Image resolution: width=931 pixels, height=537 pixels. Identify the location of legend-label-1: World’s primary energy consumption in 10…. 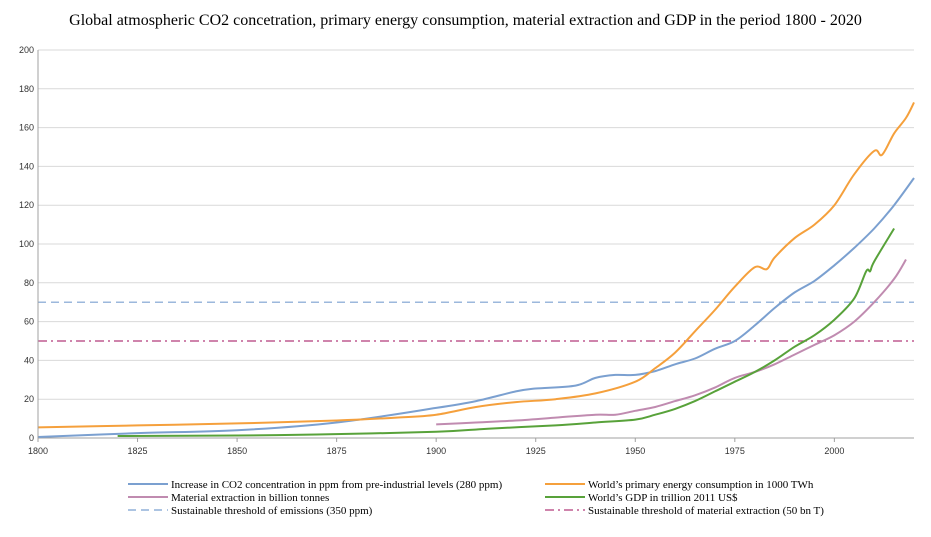
(701, 485).